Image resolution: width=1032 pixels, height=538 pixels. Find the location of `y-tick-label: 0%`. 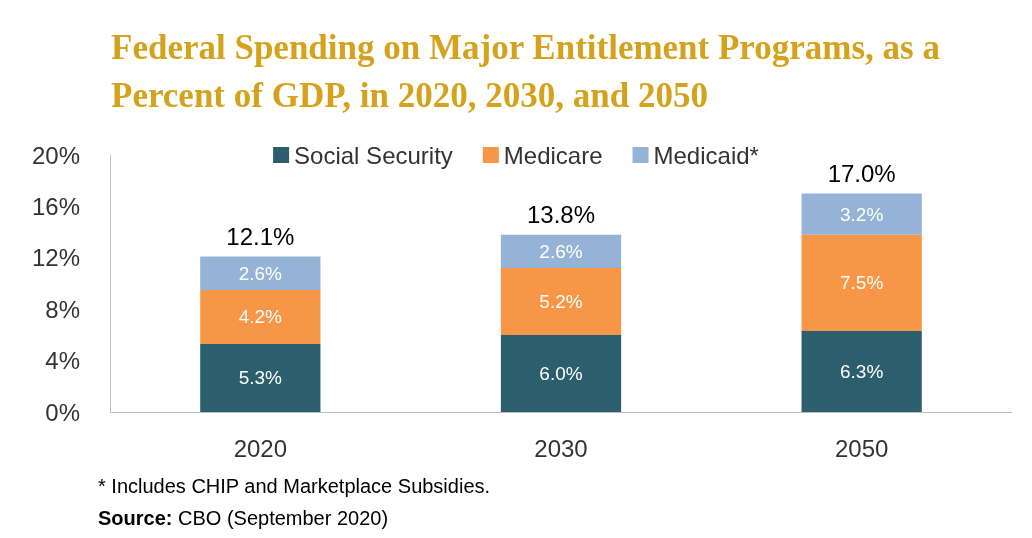

y-tick-label: 0% is located at coordinates (62, 412).